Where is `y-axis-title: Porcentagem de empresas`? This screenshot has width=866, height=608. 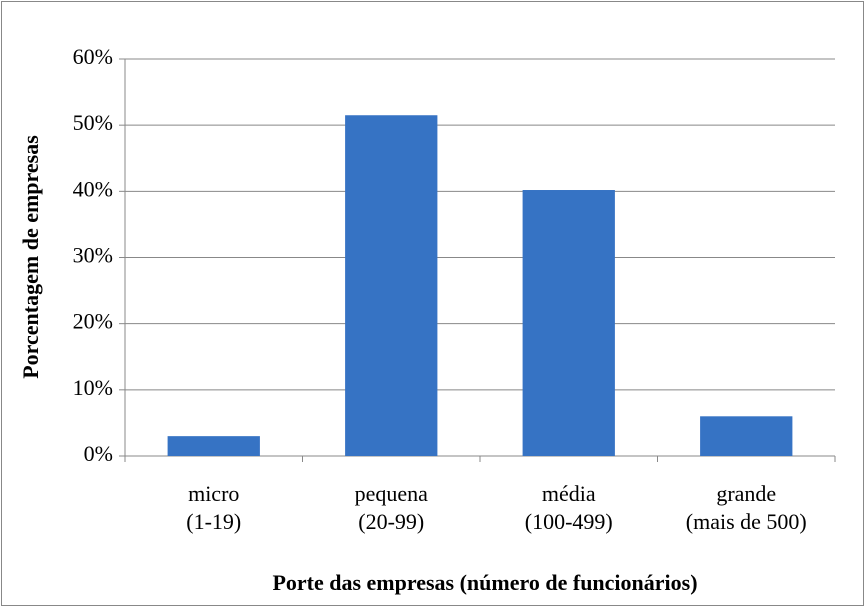 y-axis-title: Porcentagem de empresas is located at coordinates (30, 257).